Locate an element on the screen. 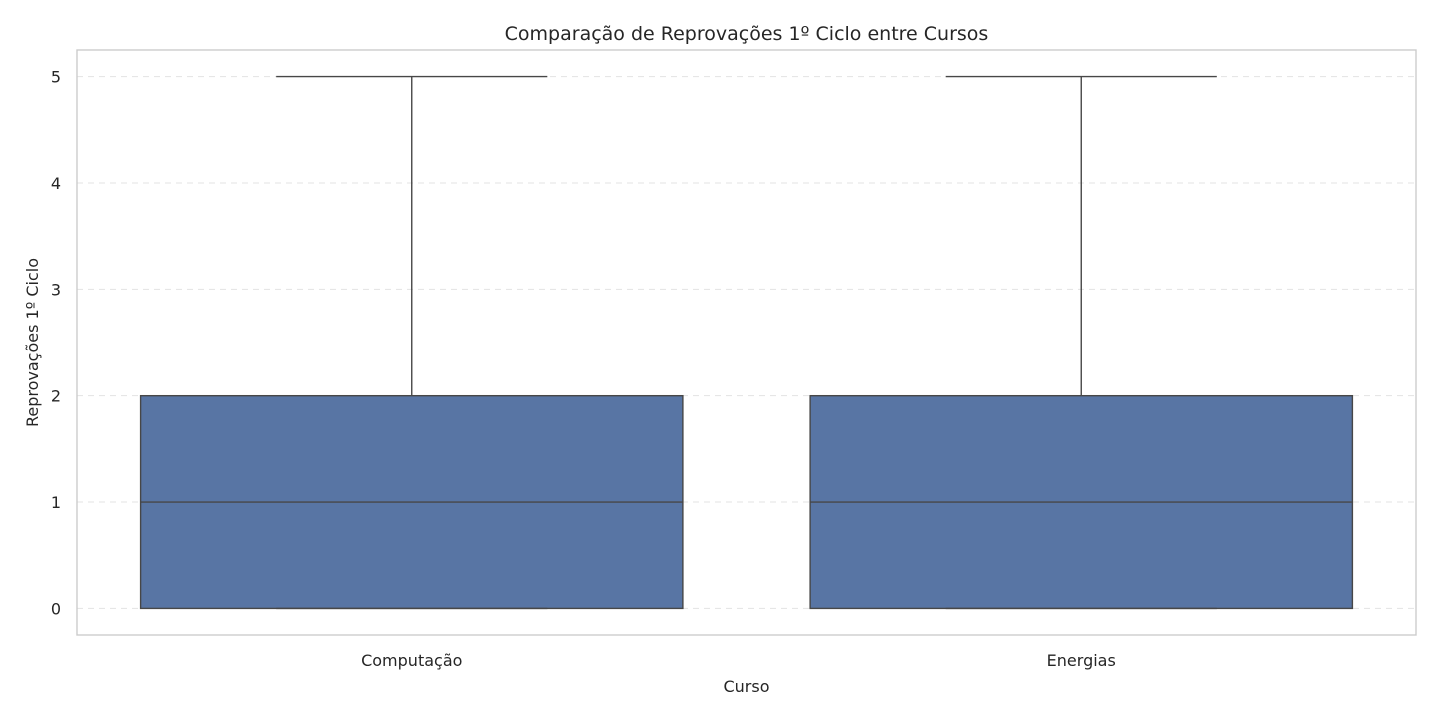 The image size is (1440, 720). y-tick-label: 0 is located at coordinates (56, 608).